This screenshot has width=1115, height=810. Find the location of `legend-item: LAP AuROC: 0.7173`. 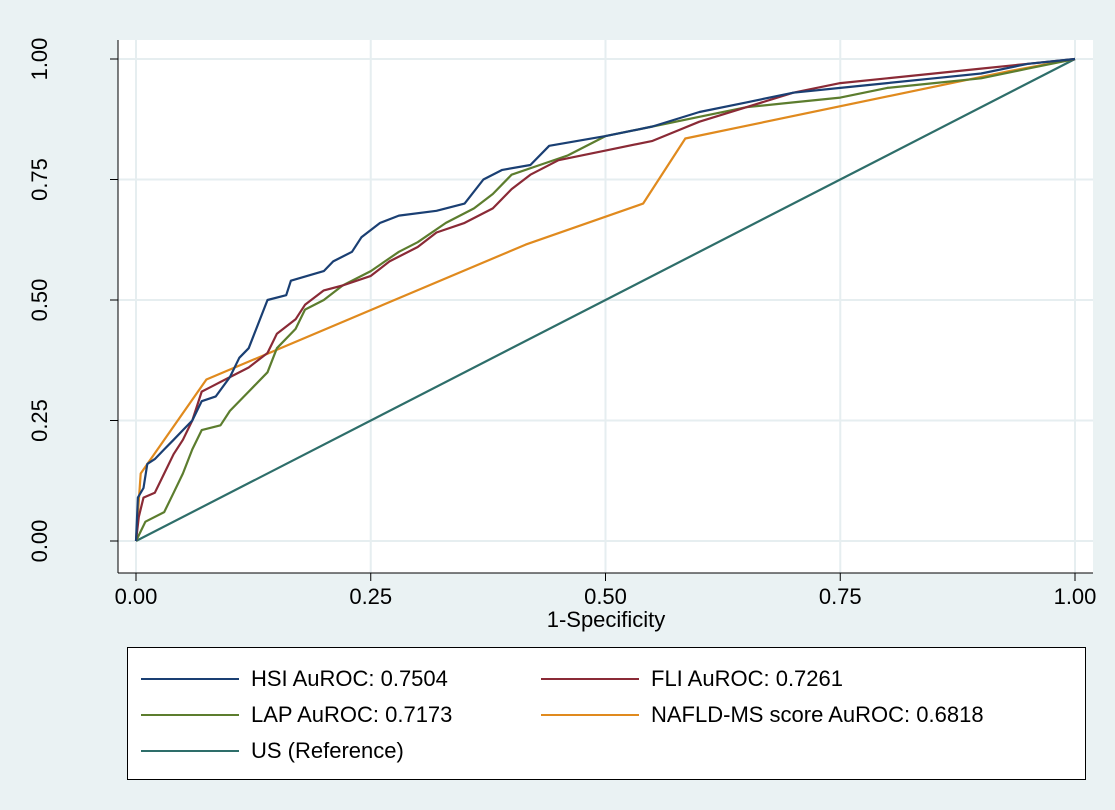

legend-item: LAP AuROC: 0.7173 is located at coordinates (297, 714).